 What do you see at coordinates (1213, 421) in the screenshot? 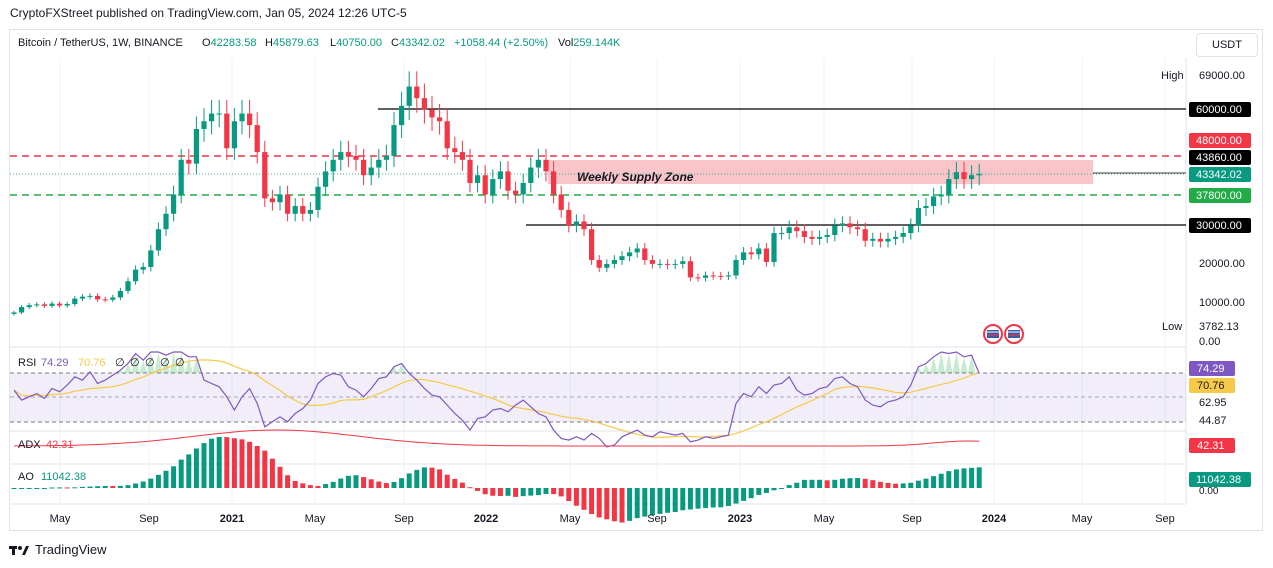
I see `rsi-tick-44: 44.87` at bounding box center [1213, 421].